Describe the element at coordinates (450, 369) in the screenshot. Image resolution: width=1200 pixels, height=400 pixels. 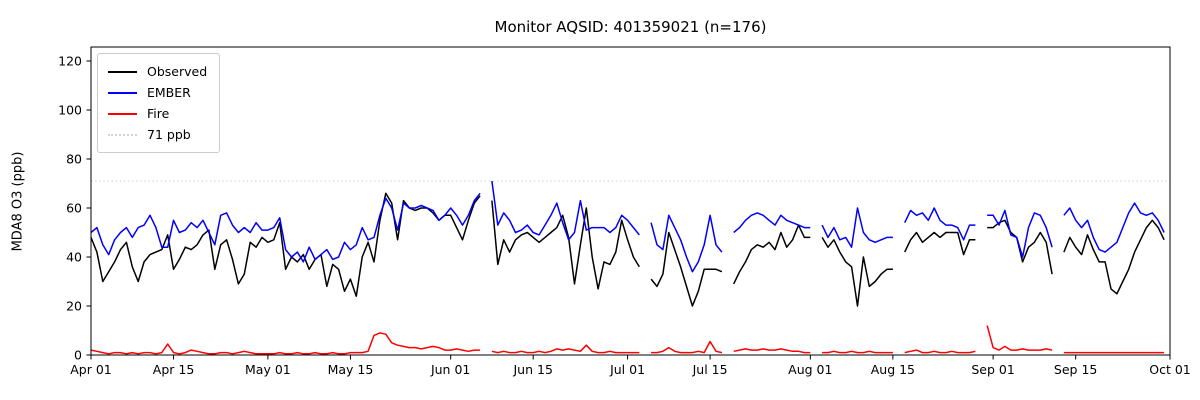
I see `x-tick-label: Jun 01` at that location.